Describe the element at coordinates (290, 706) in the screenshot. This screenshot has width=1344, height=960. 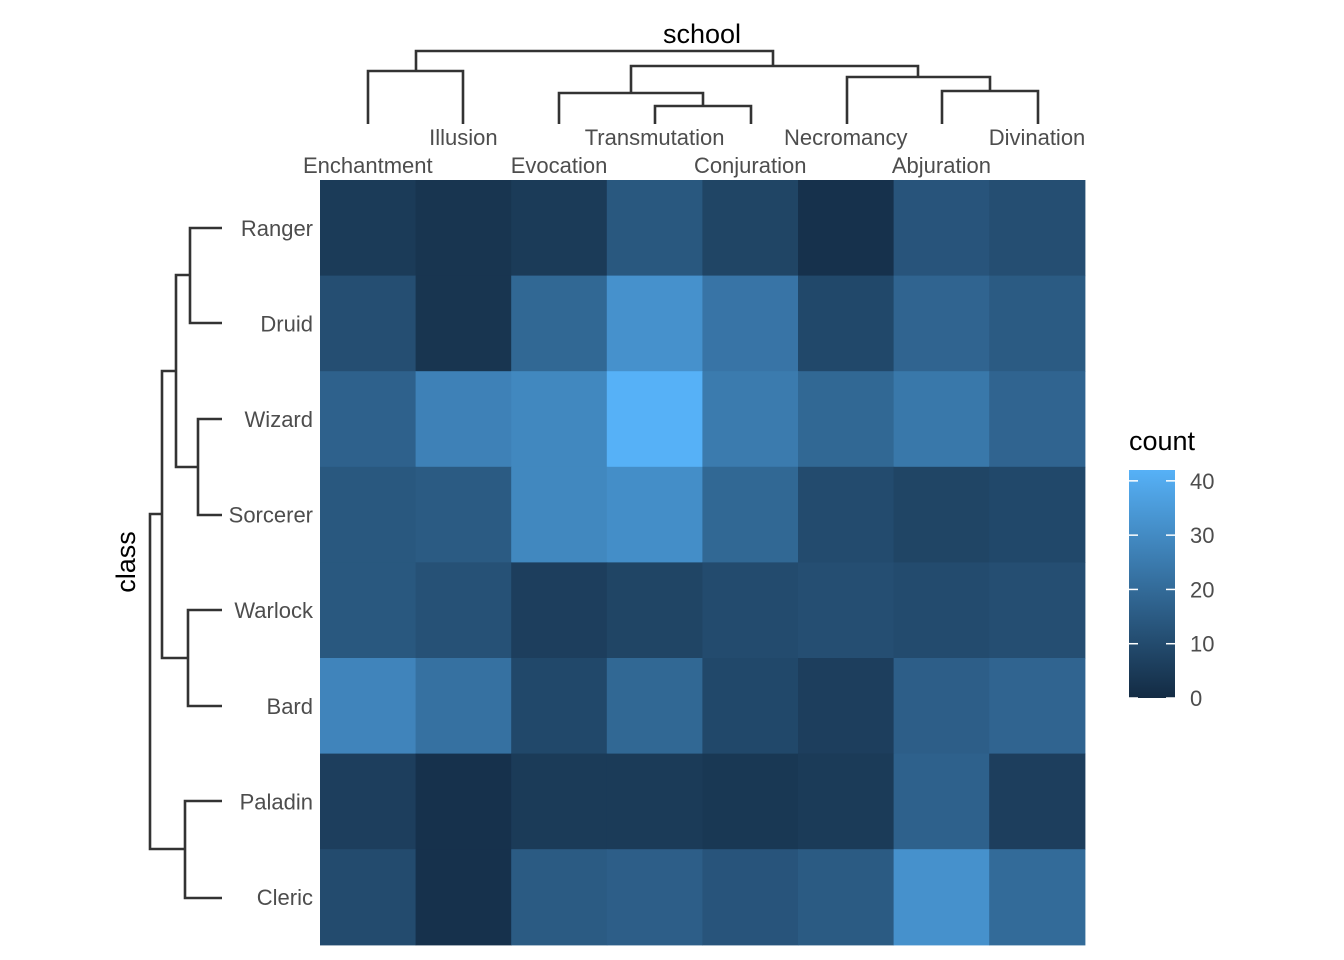
I see `y-tick-label: Bard` at that location.